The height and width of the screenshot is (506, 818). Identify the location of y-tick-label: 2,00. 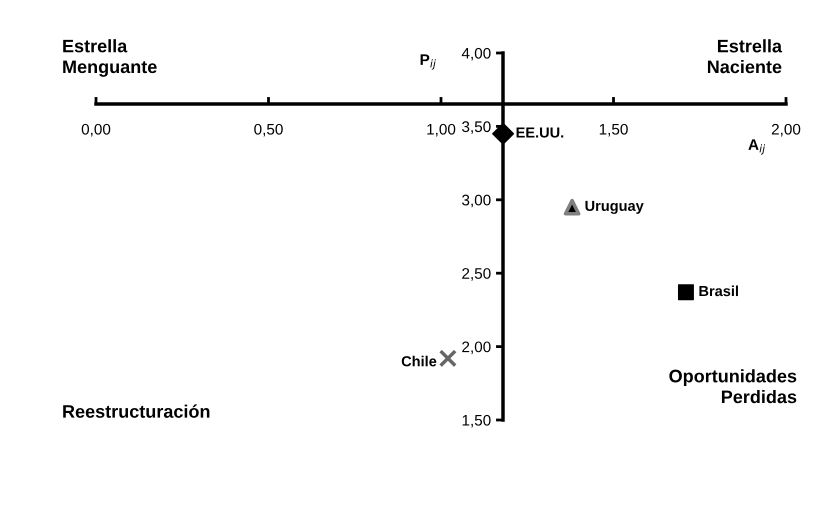
(476, 347).